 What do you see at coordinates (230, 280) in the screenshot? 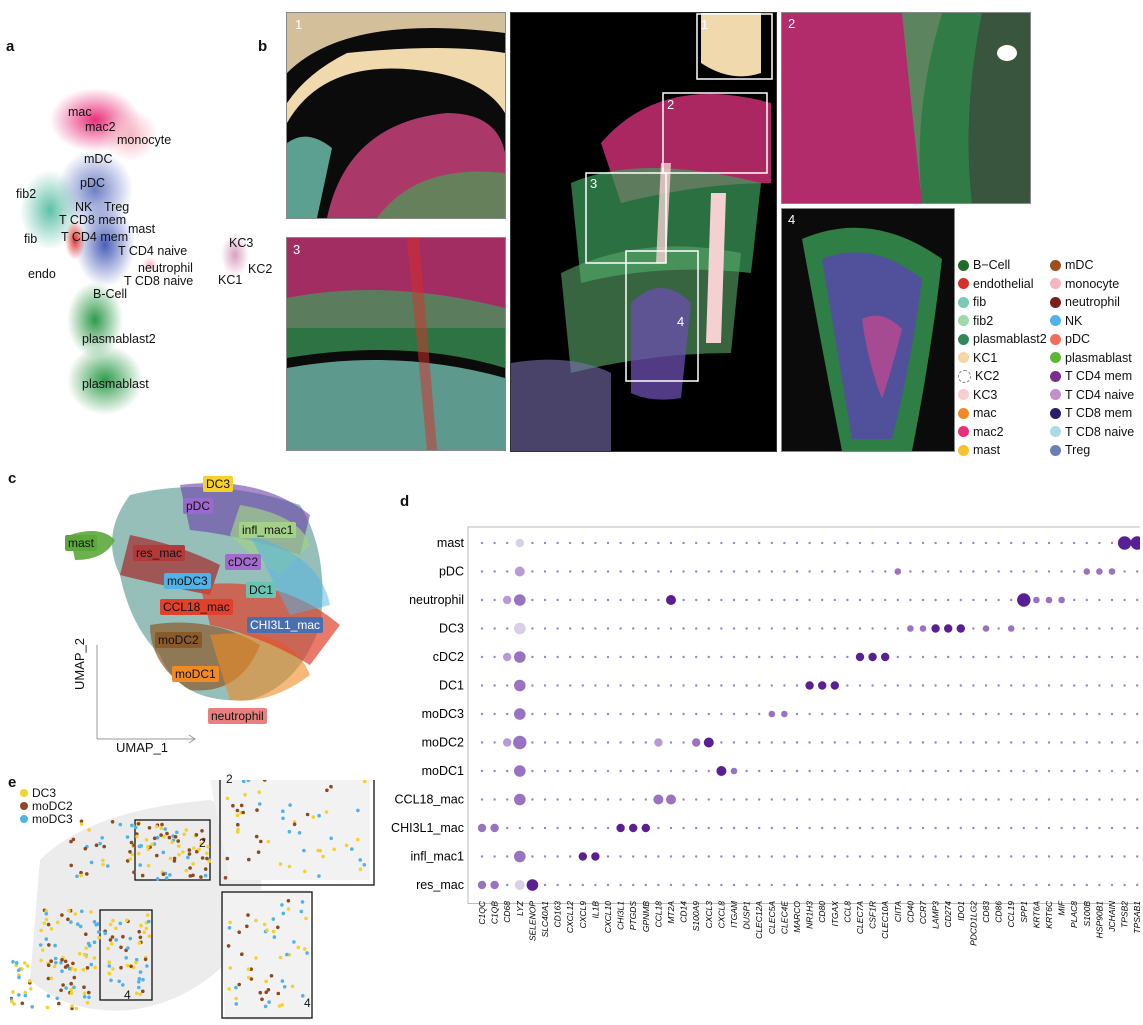
I see `umap-a-label-kc1: KC1` at bounding box center [230, 280].